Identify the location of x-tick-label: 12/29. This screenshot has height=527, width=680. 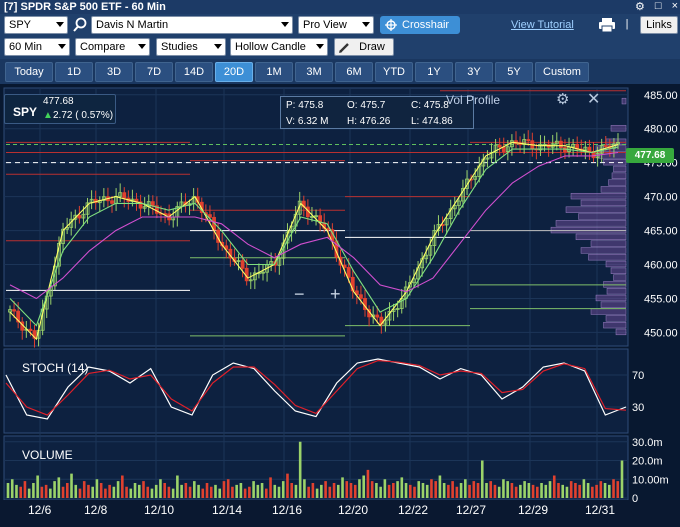
(533, 510).